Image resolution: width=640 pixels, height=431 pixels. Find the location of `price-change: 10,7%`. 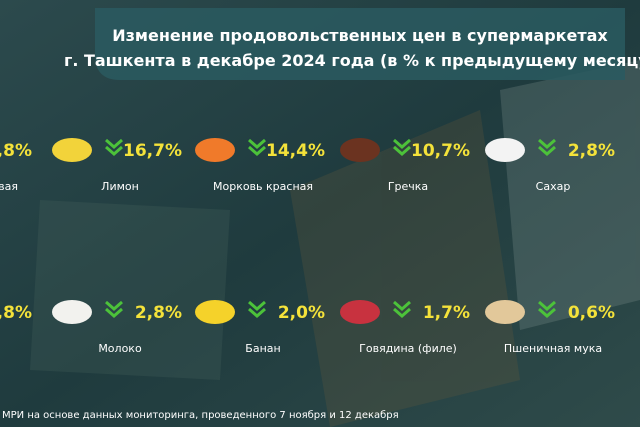

price-change: 10,7% is located at coordinates (440, 151).